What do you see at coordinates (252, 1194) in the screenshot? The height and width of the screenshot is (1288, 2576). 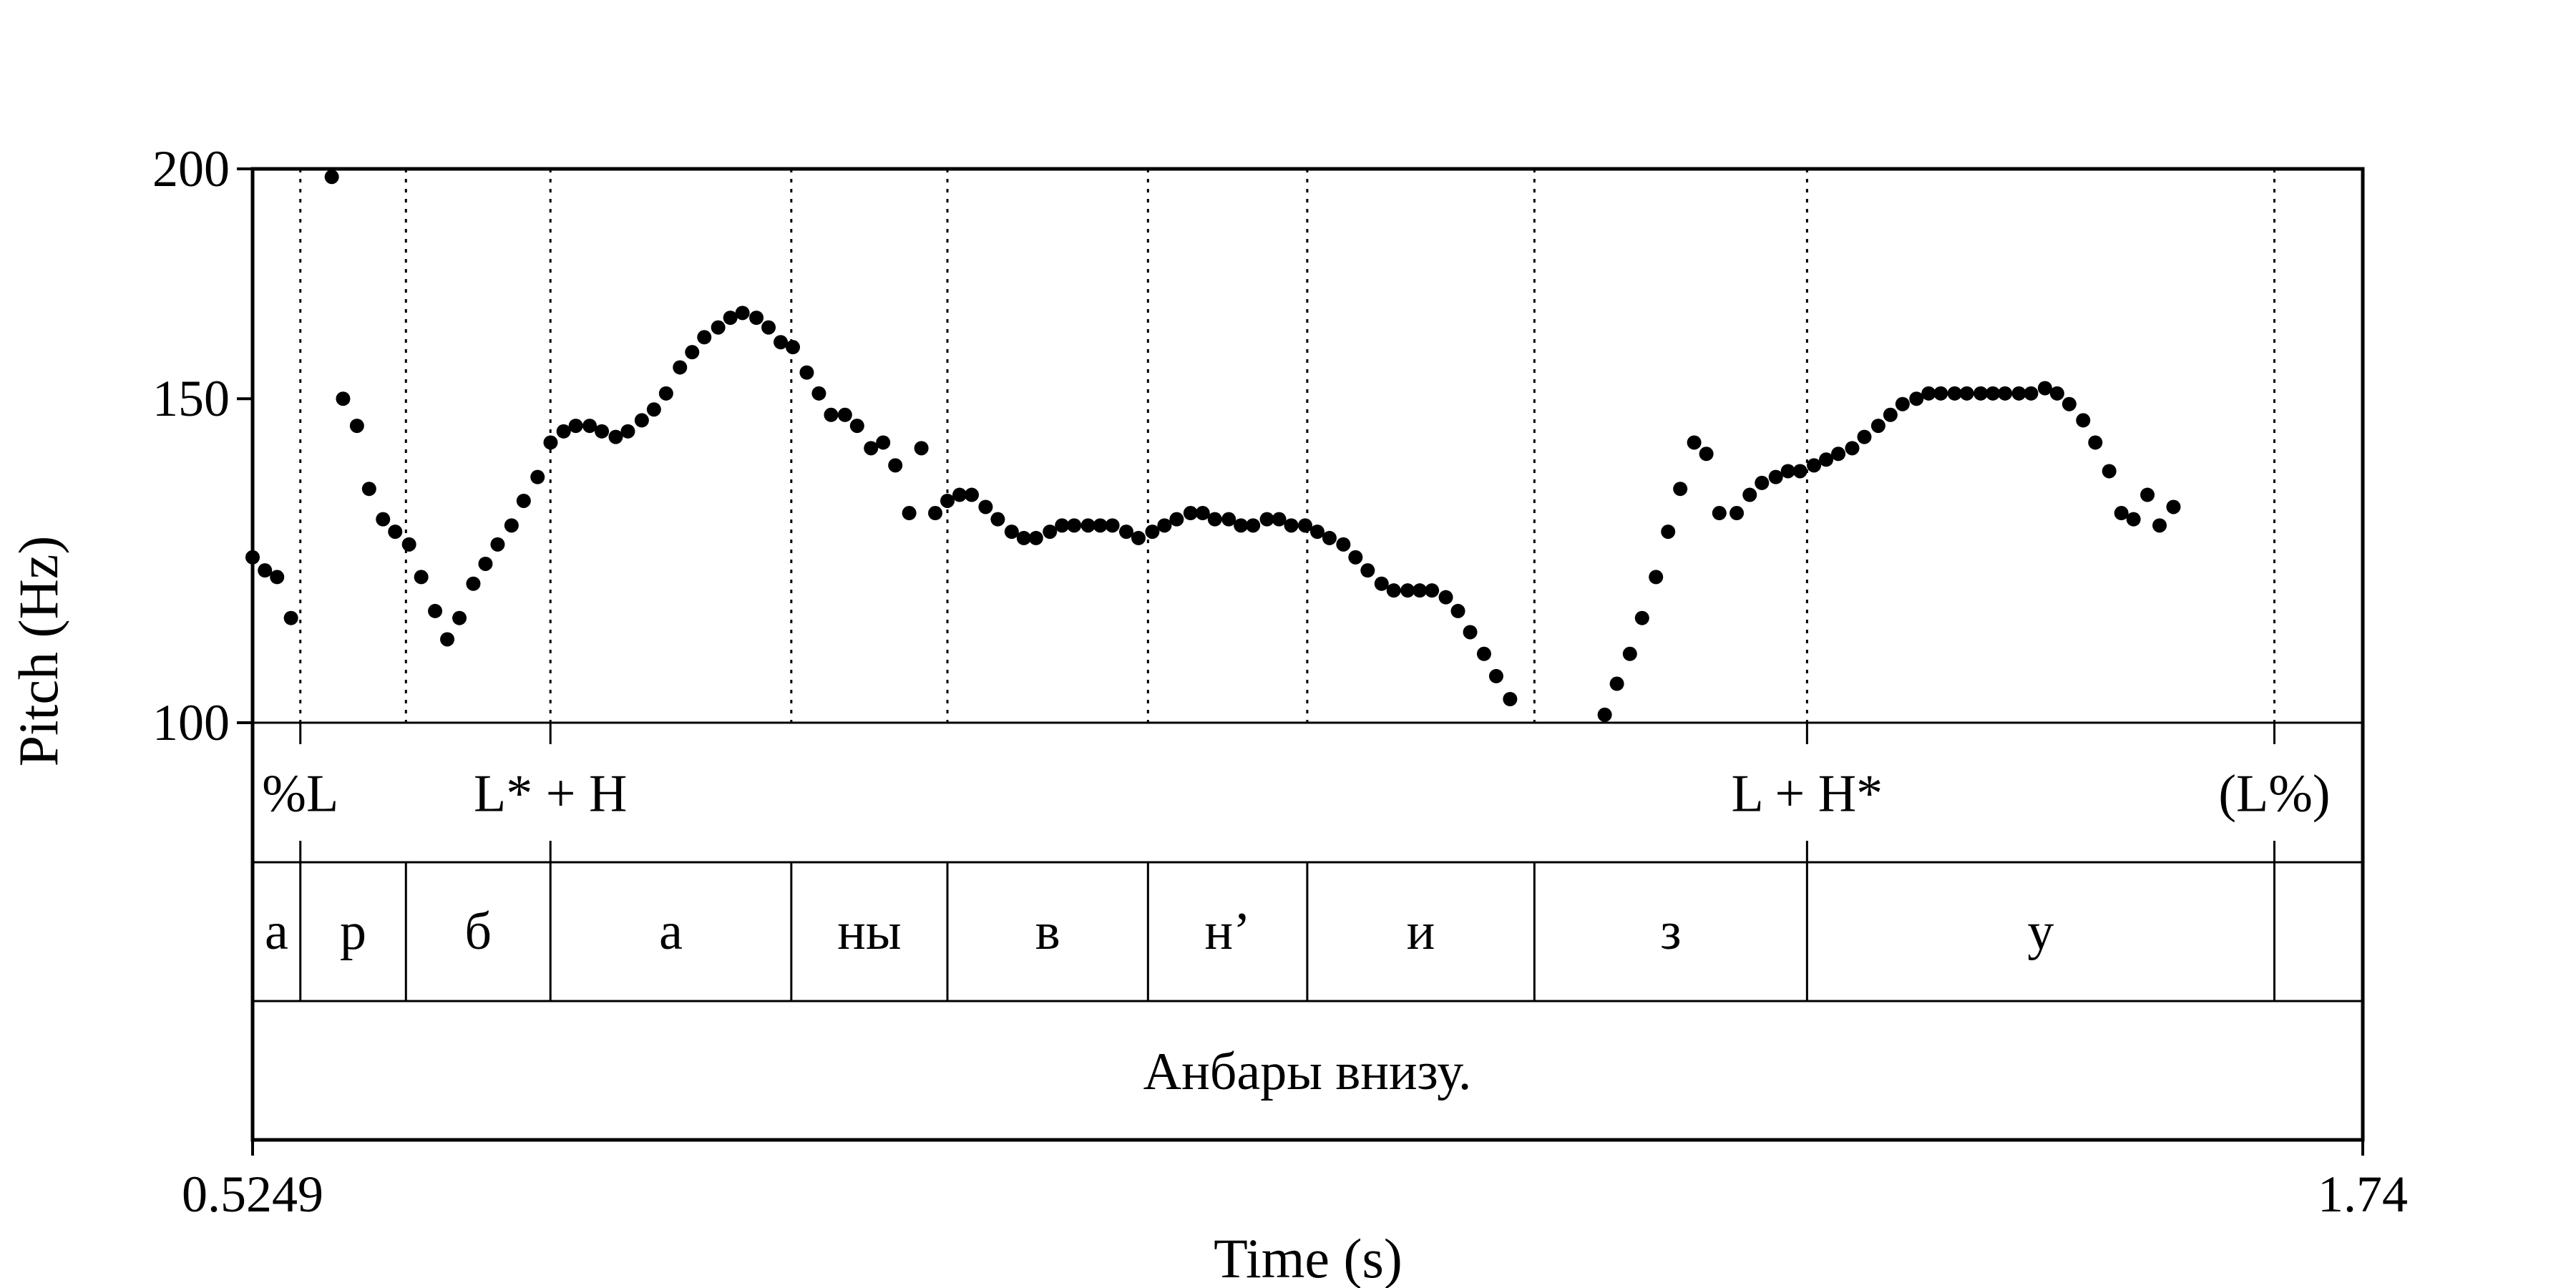 I see `x-tick-label: 0.5249` at bounding box center [252, 1194].